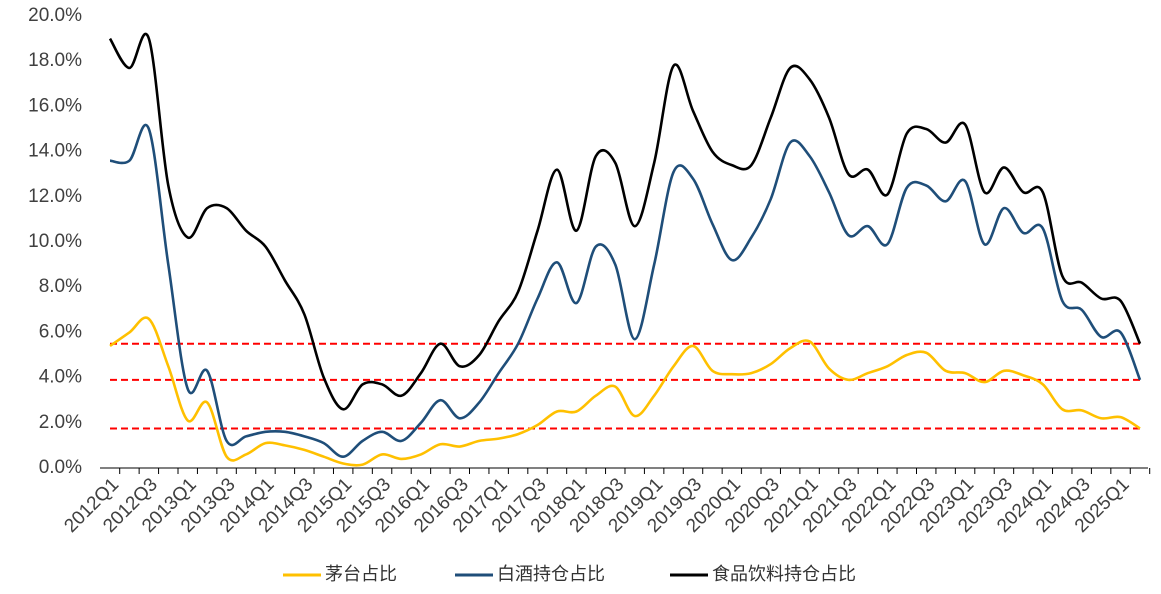 The height and width of the screenshot is (594, 1161). Describe the element at coordinates (55, 15) in the screenshot. I see `y-tick-label: 20.0%` at that location.